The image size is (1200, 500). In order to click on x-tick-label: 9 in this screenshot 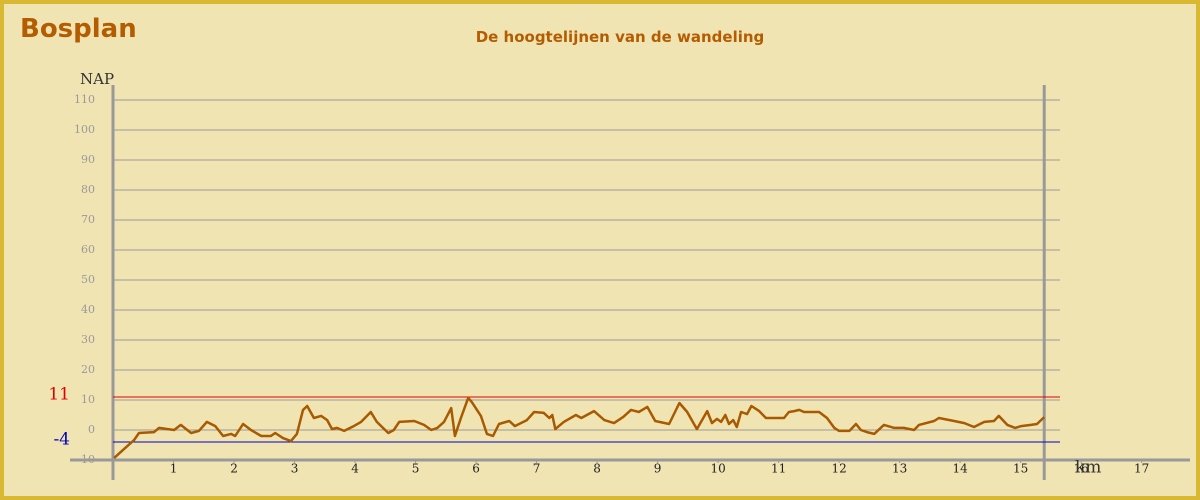, I will do `click(658, 469)`.